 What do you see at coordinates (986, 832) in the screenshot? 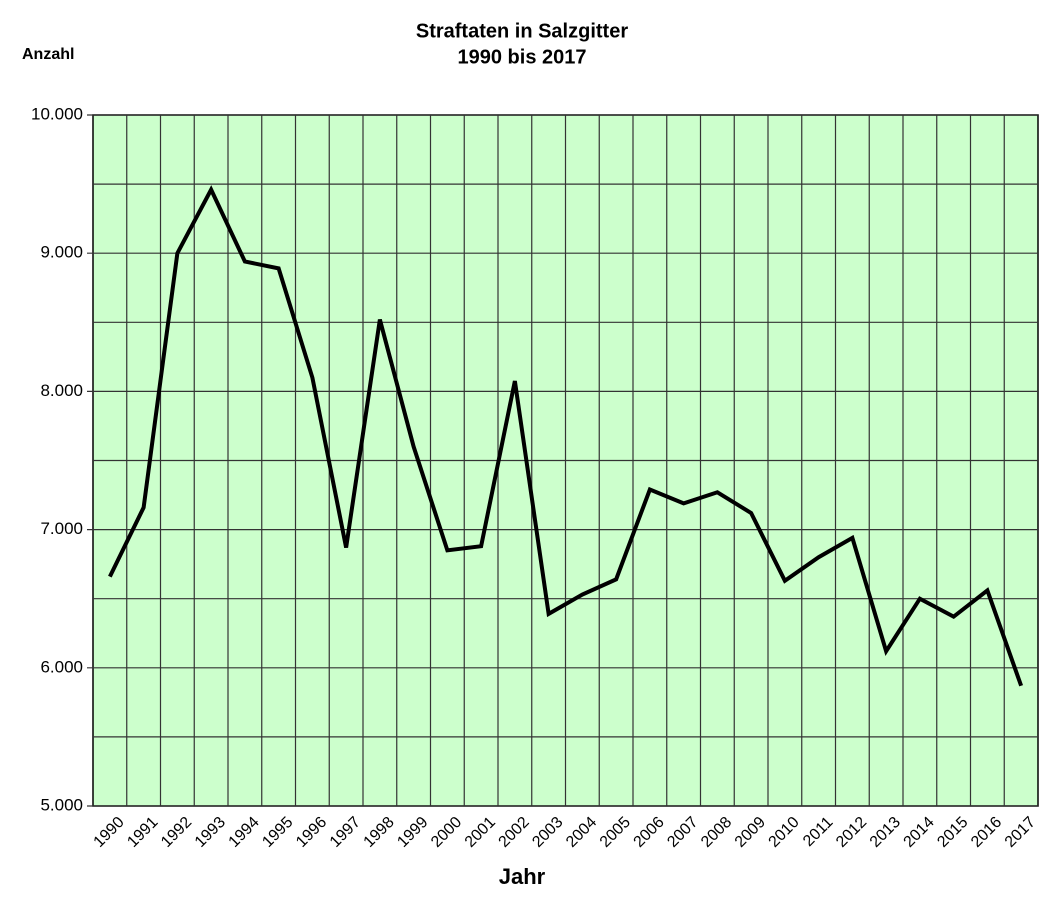
I see `x-tick-label: 2016` at bounding box center [986, 832].